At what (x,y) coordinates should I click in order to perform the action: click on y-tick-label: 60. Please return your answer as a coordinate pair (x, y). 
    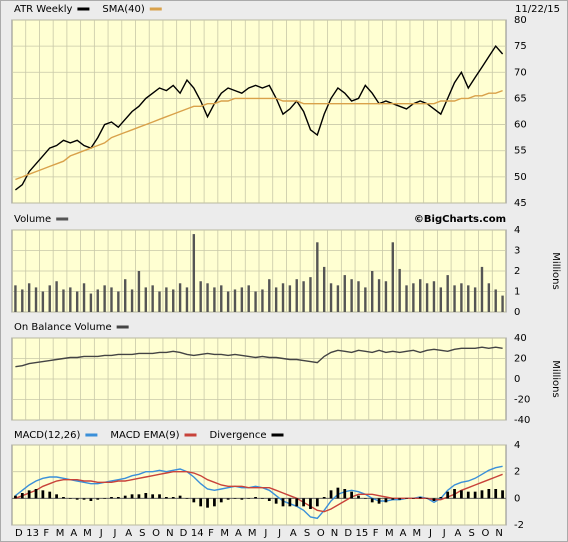
    Looking at the image, I should click on (520, 125).